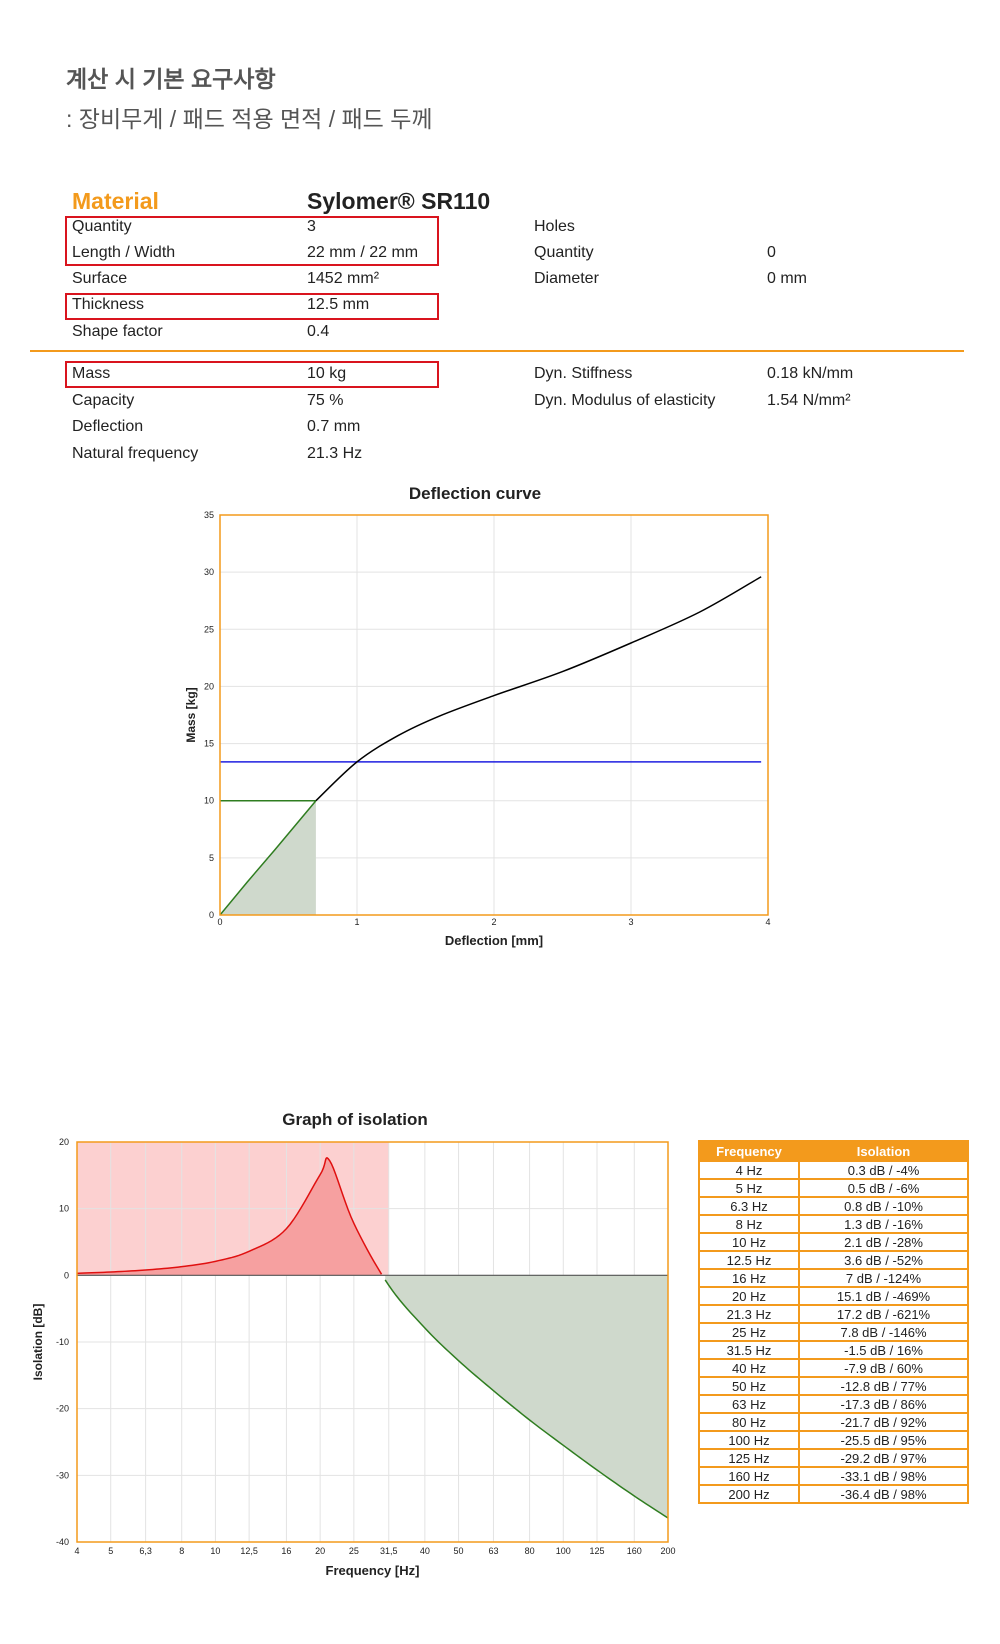  I want to click on highlight-box-mass, so click(252, 374).